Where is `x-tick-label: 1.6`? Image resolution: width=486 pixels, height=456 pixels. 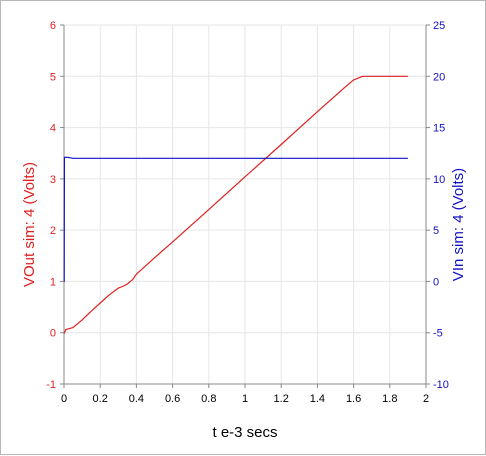
x-tick-label: 1.6 is located at coordinates (353, 399).